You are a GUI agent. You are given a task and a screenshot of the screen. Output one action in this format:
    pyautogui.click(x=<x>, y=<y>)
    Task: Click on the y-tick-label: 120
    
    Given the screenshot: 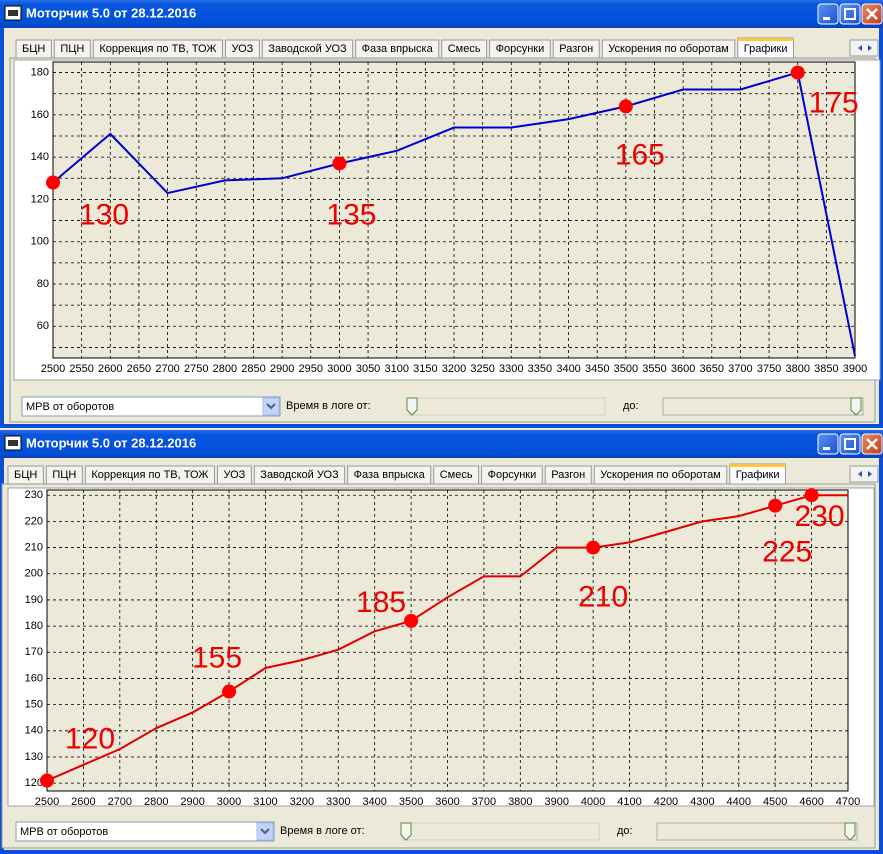 What is the action you would take?
    pyautogui.click(x=40, y=199)
    